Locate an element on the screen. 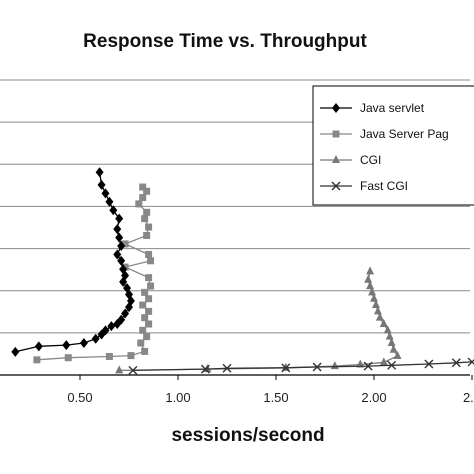 This screenshot has width=474, height=474. legend: Java servlet Java Server Pag CGI Fast CGI is located at coordinates (393, 145).